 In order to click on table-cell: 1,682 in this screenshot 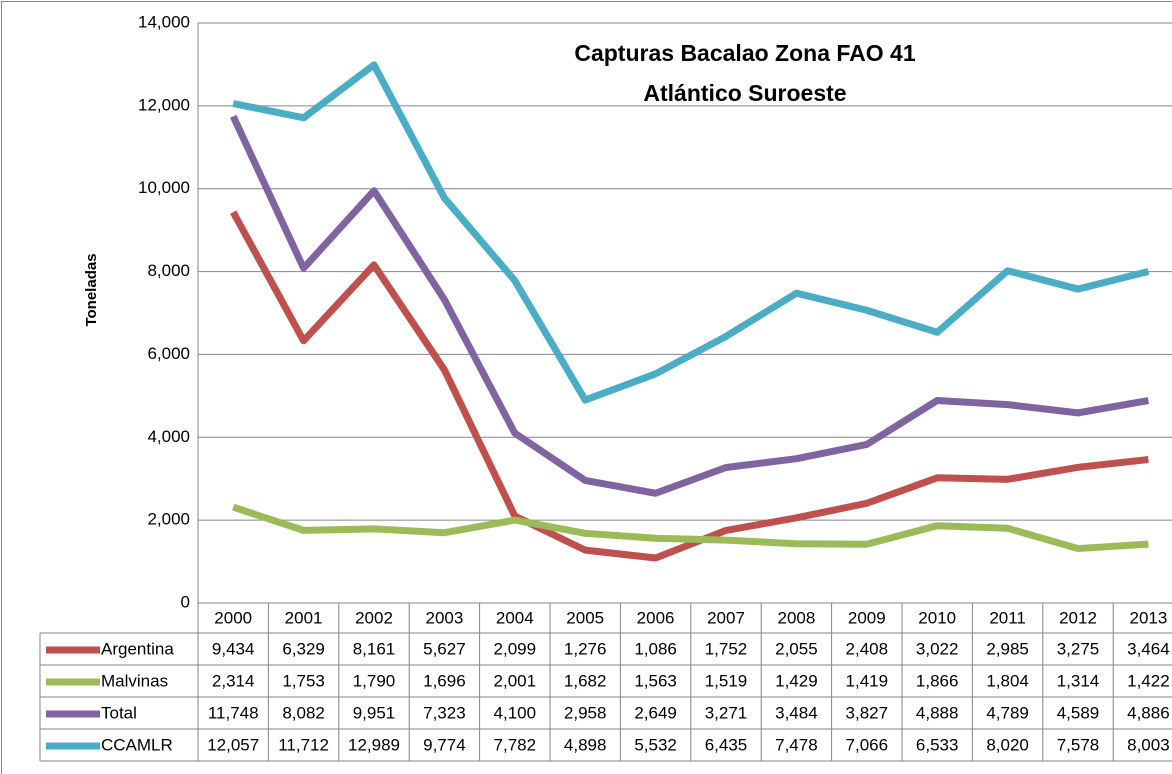, I will do `click(585, 680)`.